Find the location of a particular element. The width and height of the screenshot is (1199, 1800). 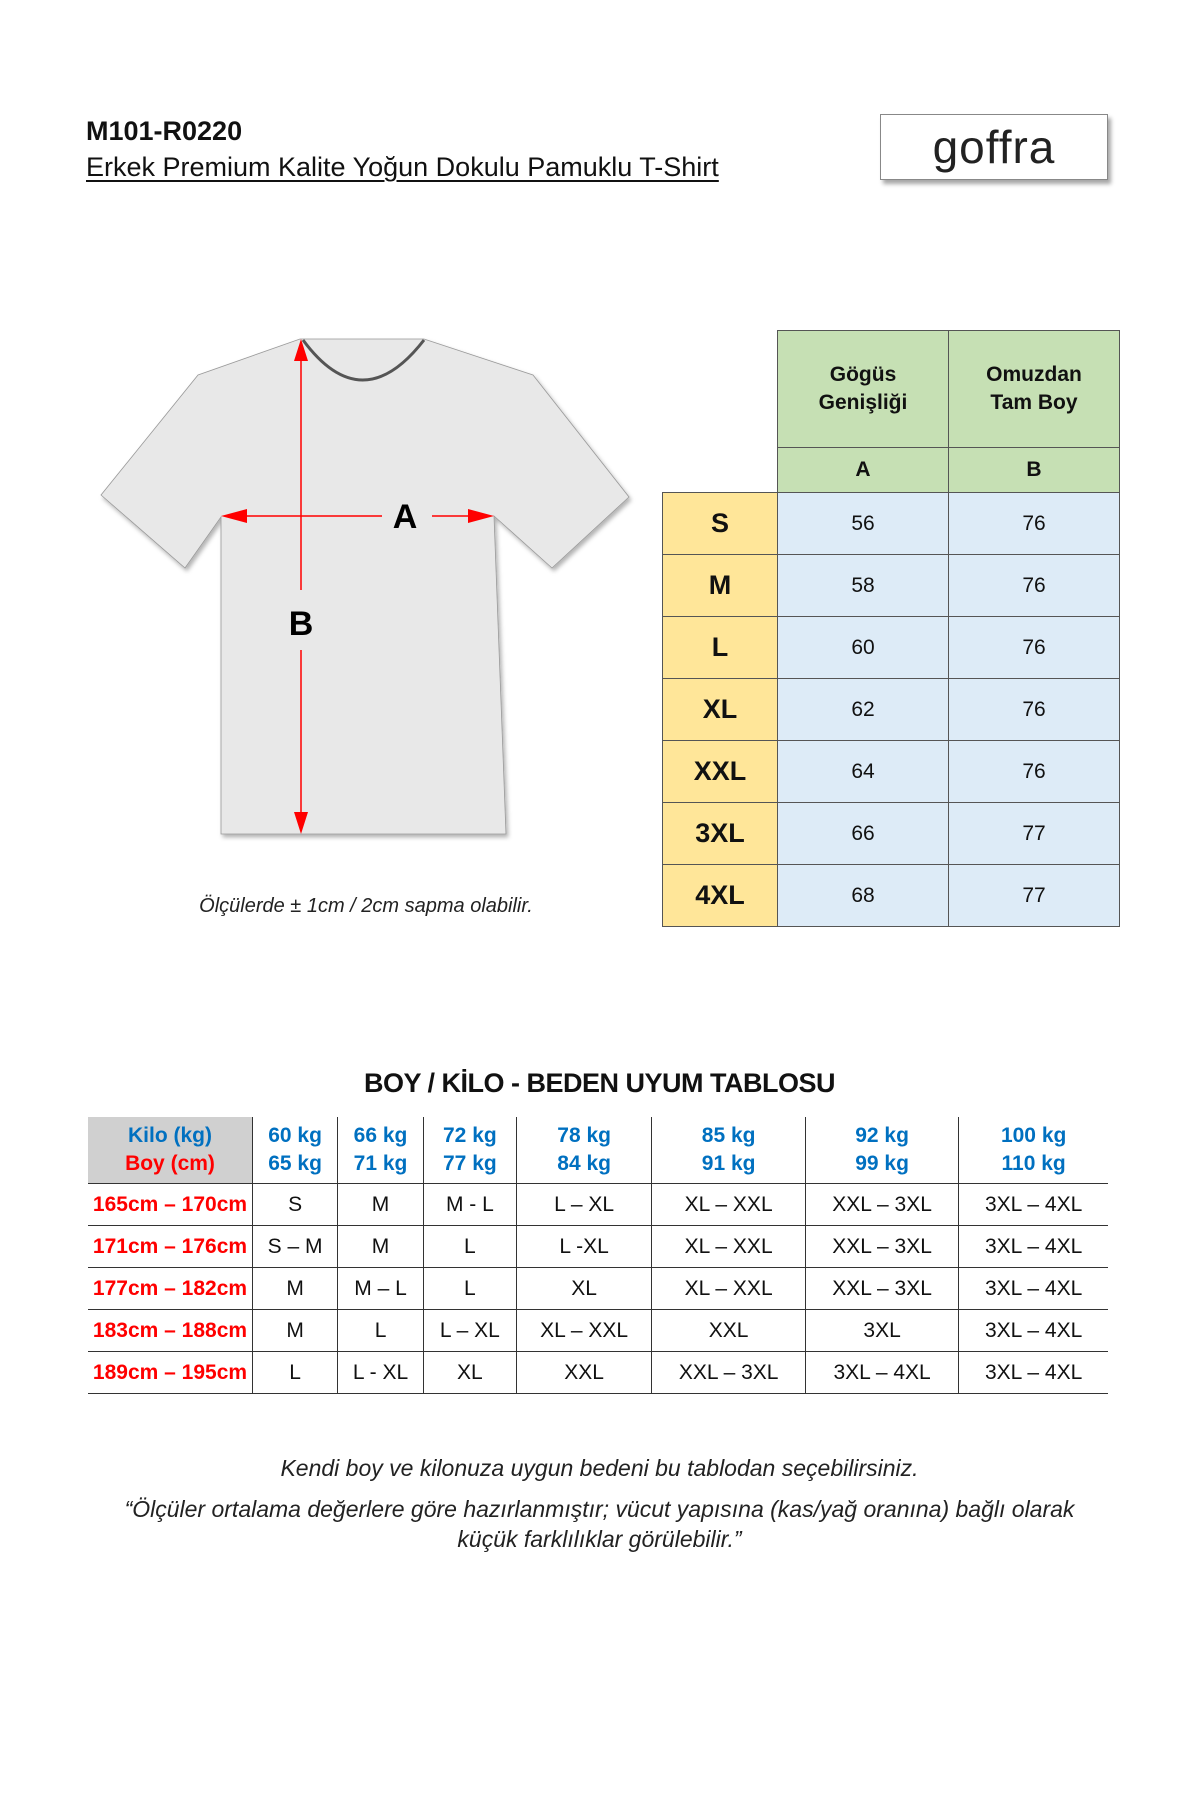

weight-range-header: 60 kg 65 kg is located at coordinates (295, 1150).